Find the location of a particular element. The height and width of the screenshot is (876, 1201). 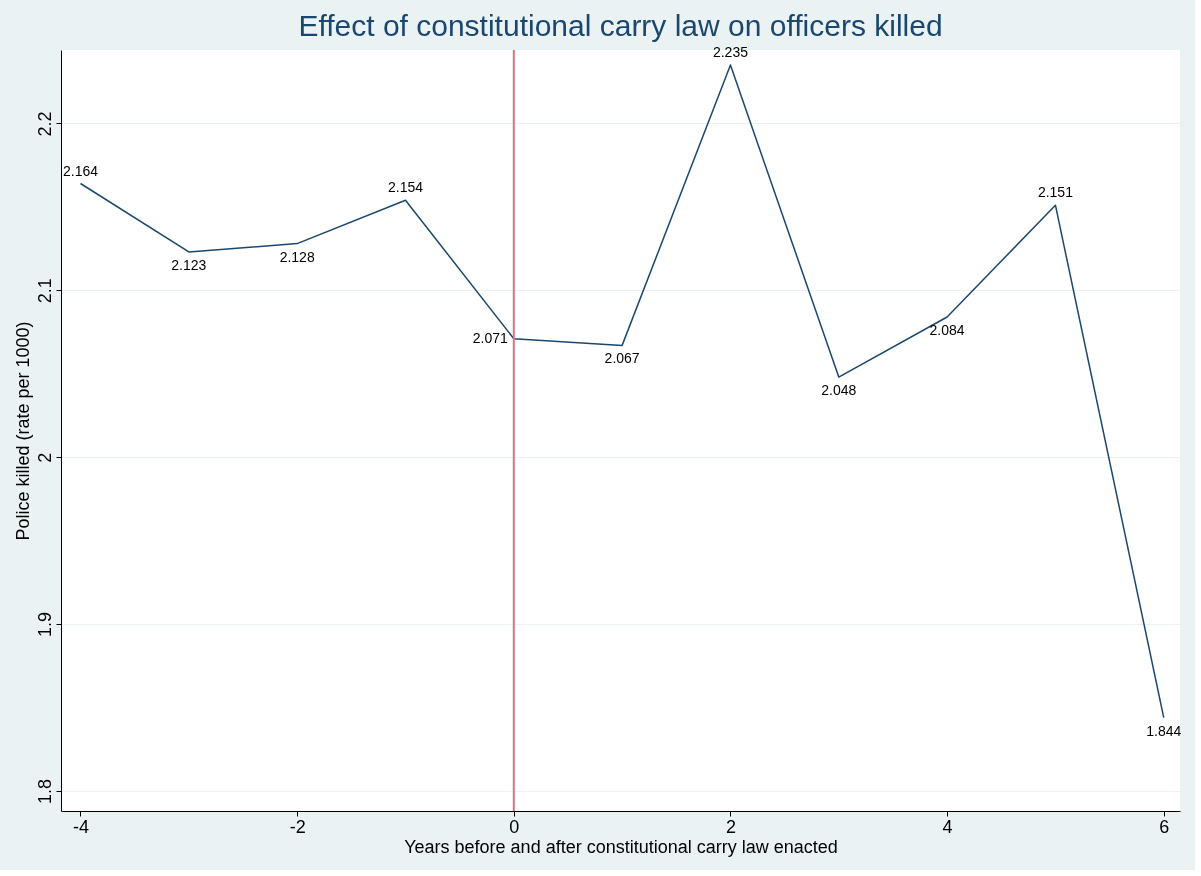

chart-title: Effect of constitutional carry law on officers killed is located at coordinates (620, 26).